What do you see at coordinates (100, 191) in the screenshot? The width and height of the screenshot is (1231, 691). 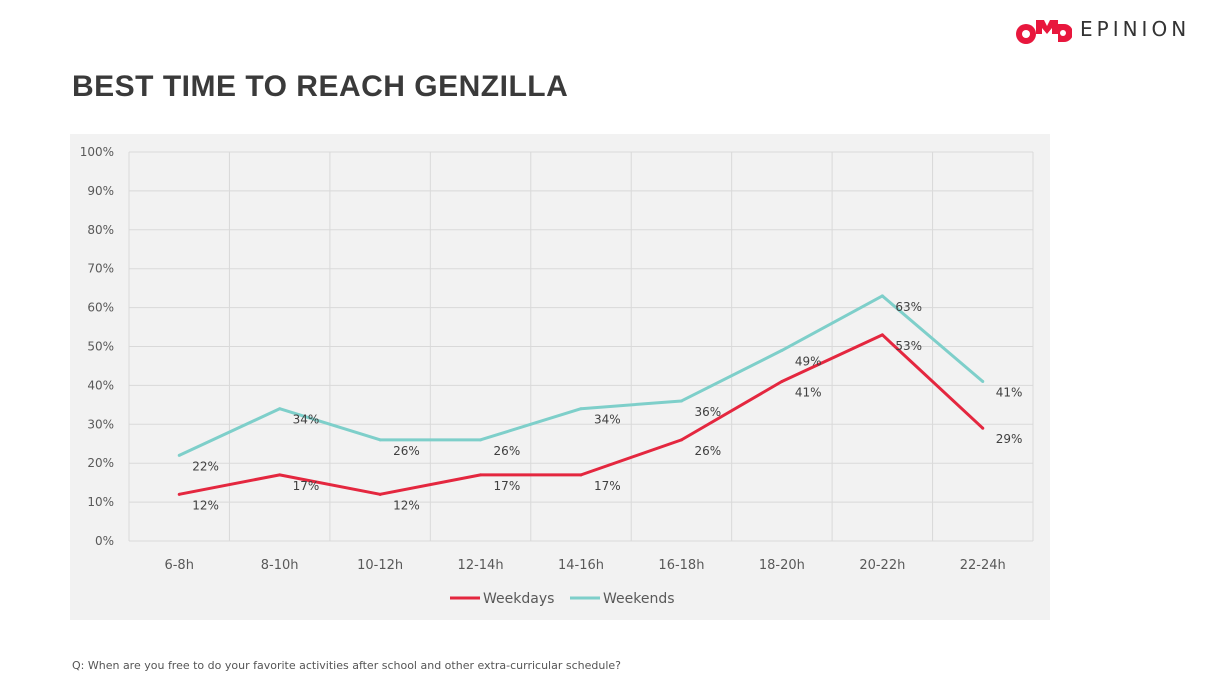 I see `y-tick-label: 90%` at bounding box center [100, 191].